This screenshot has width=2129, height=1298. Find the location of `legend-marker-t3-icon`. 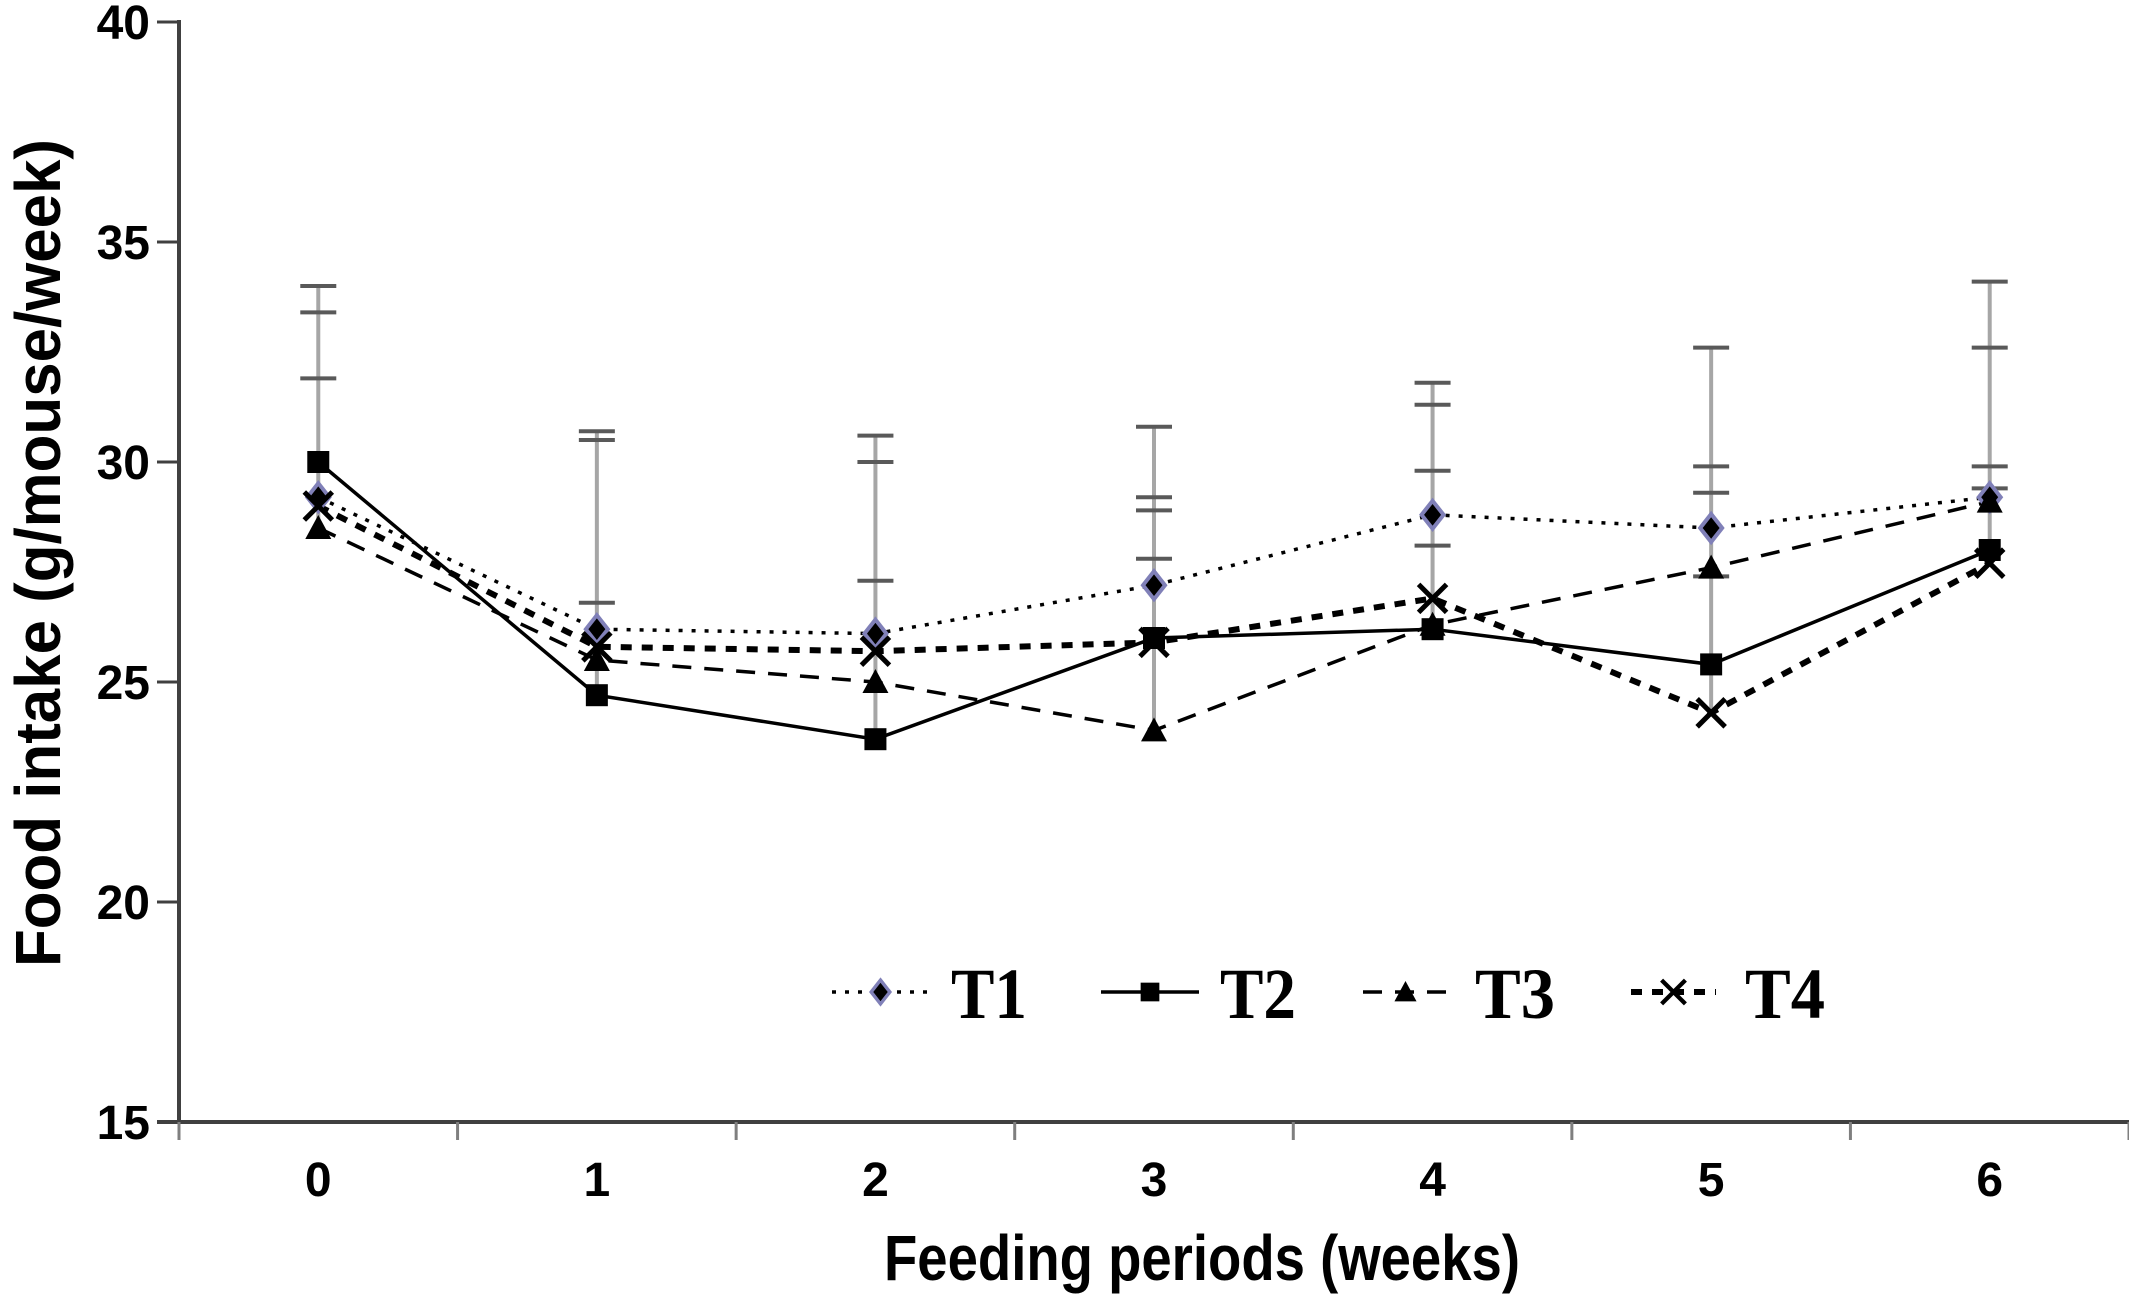

legend-marker-t3-icon is located at coordinates (1405, 991).